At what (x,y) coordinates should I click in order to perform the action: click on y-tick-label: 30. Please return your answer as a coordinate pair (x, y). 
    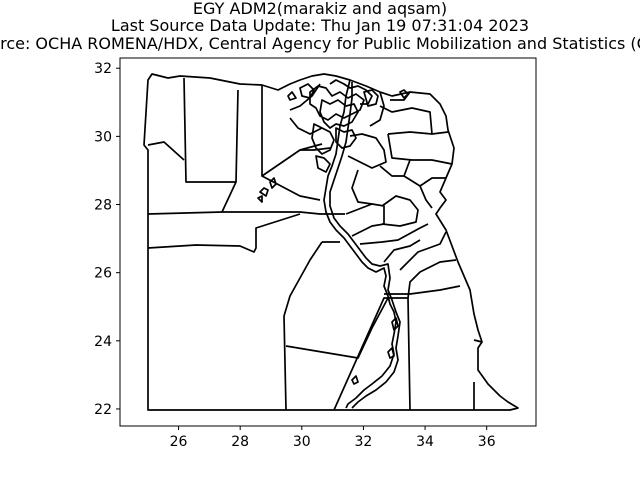
    Looking at the image, I should click on (103, 137).